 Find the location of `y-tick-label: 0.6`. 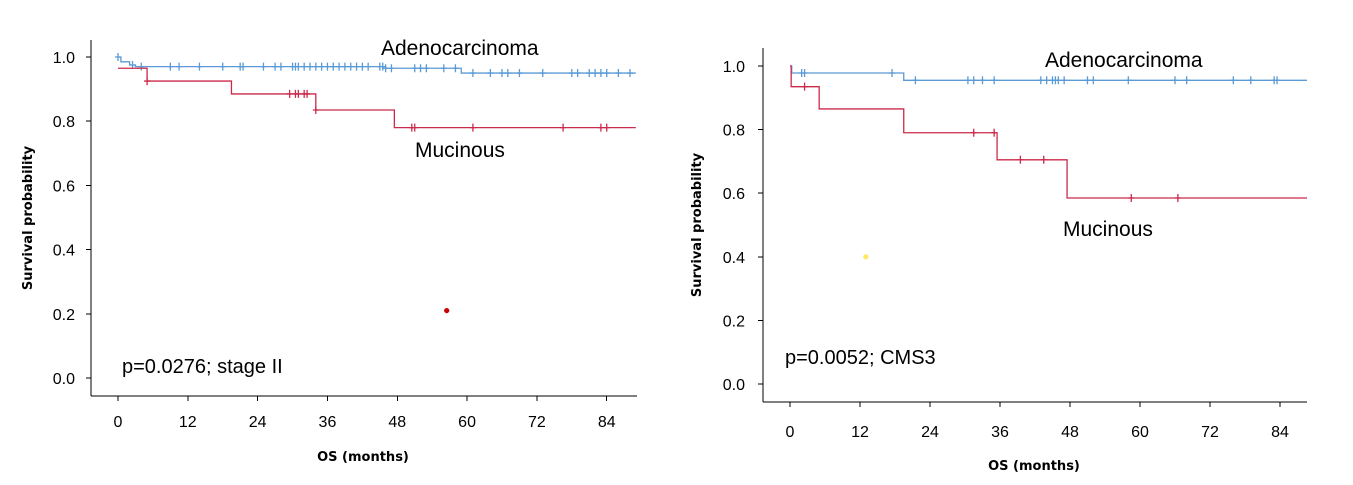

y-tick-label: 0.6 is located at coordinates (64, 186).